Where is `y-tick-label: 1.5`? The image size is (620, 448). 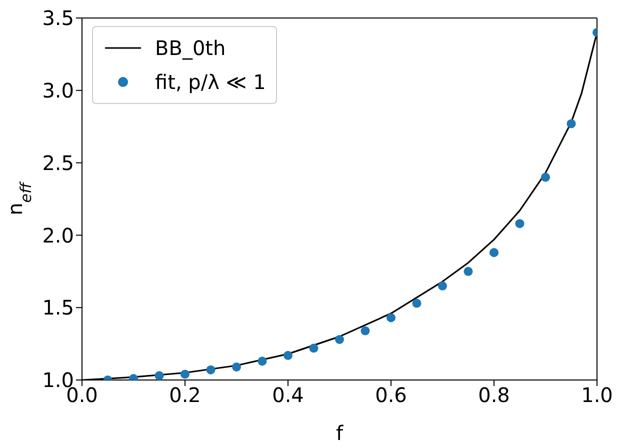
y-tick-label: 1.5 is located at coordinates (58, 308).